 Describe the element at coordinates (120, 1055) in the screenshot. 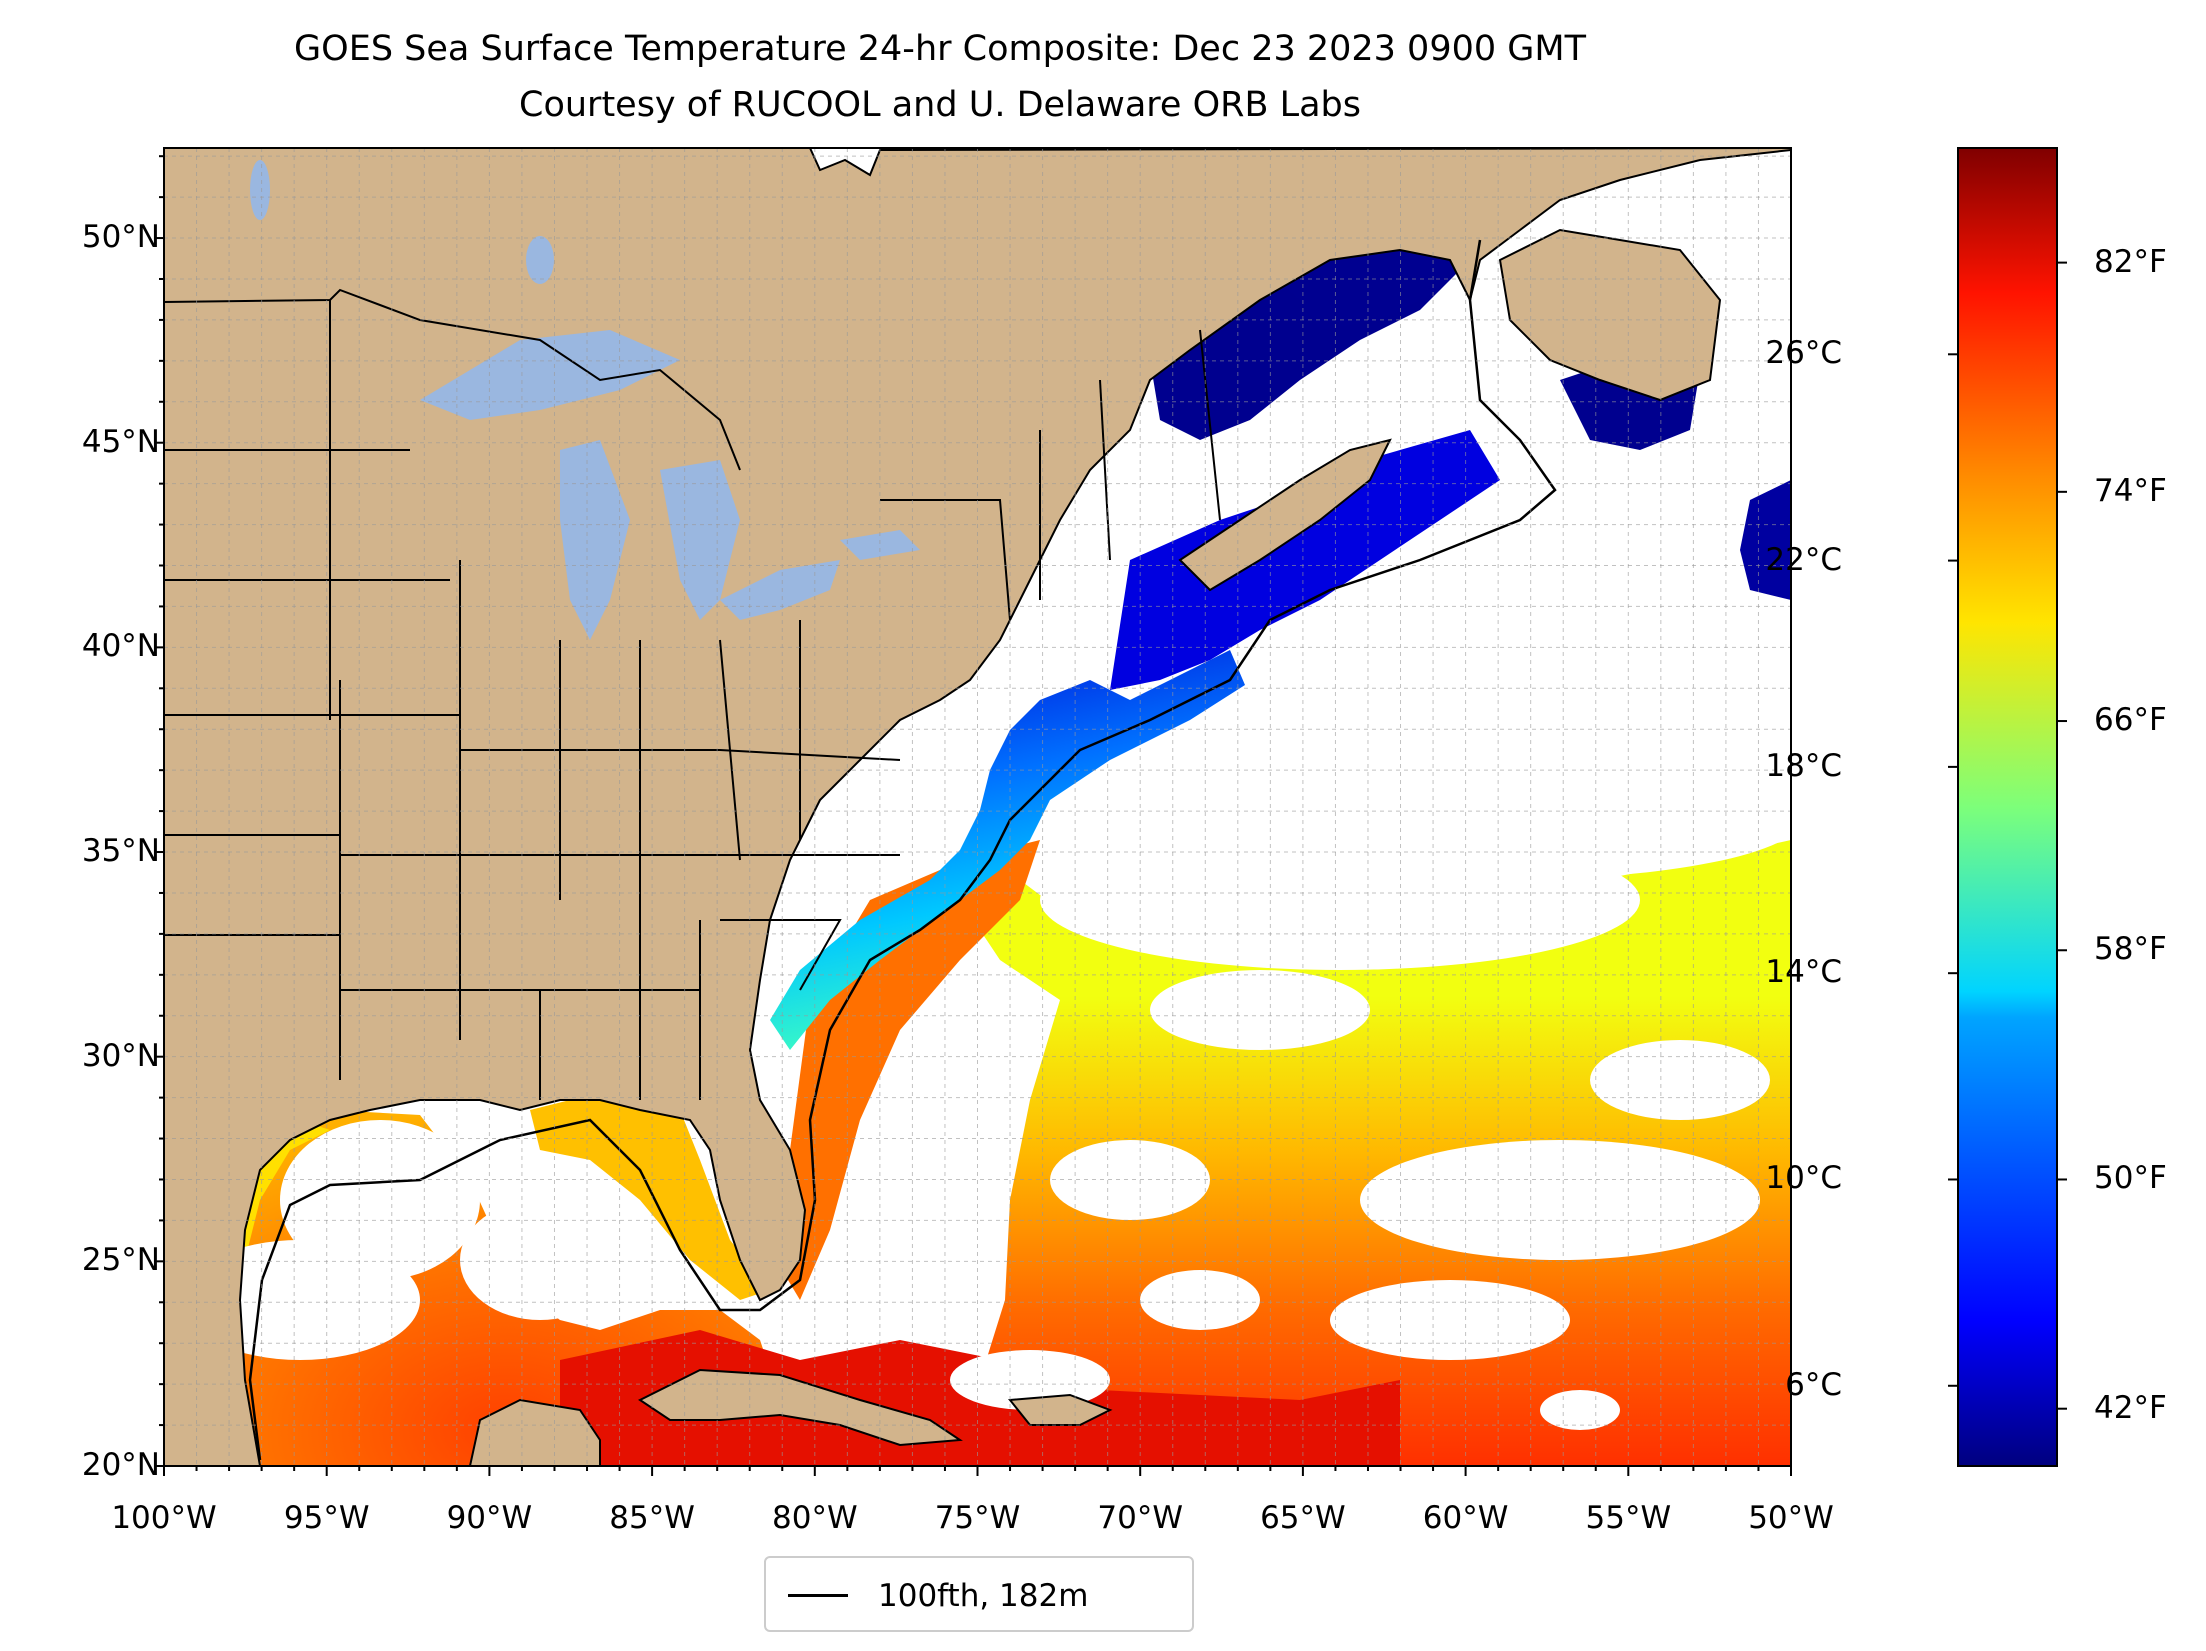

I see `lat-tick-label: 30°N` at that location.